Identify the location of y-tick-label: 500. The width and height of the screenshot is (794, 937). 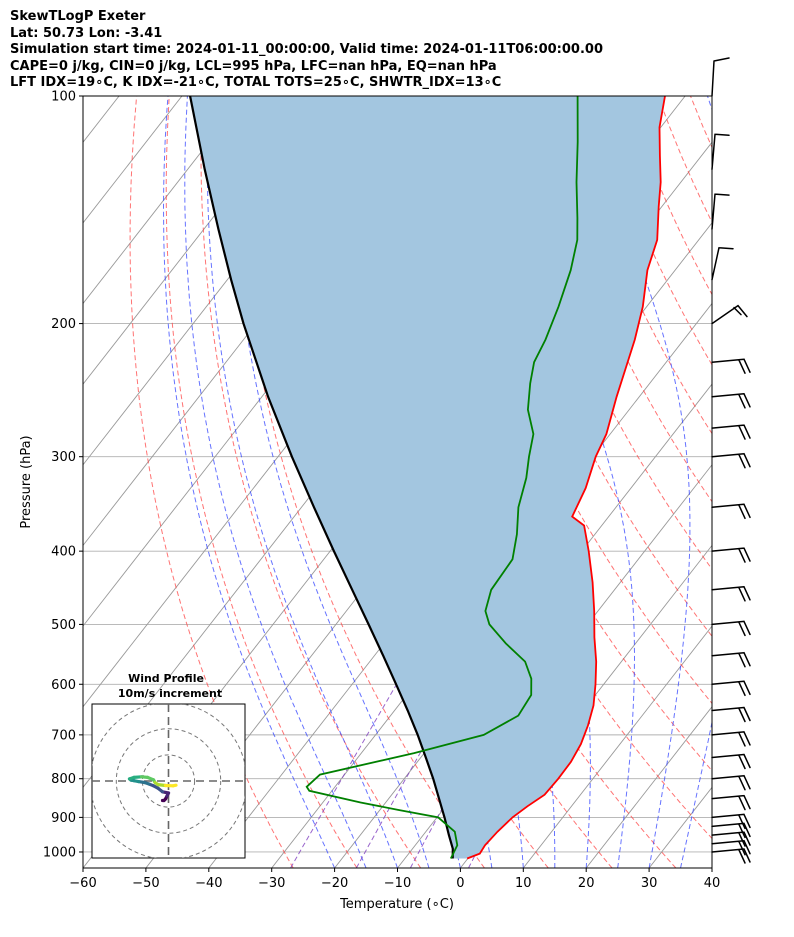
(63, 625).